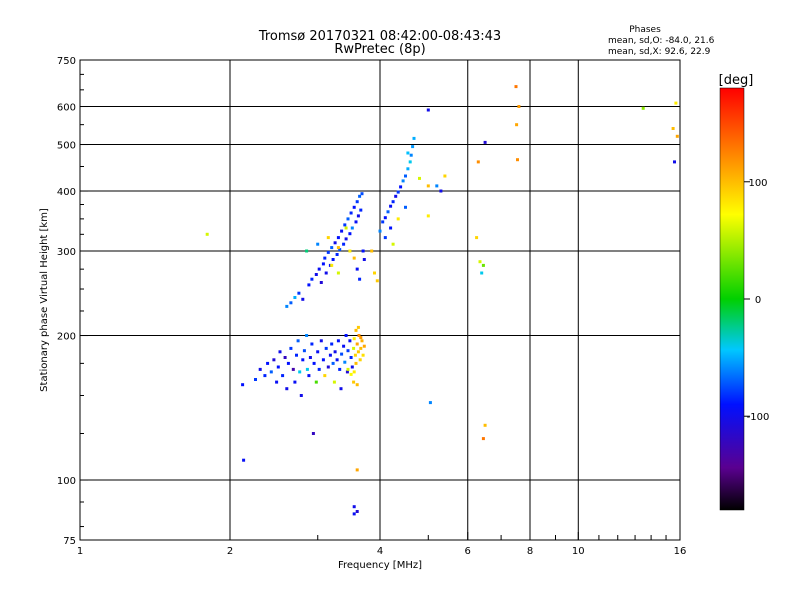  I want to click on chart-subtitle: RwPretec (8p), so click(379, 49).